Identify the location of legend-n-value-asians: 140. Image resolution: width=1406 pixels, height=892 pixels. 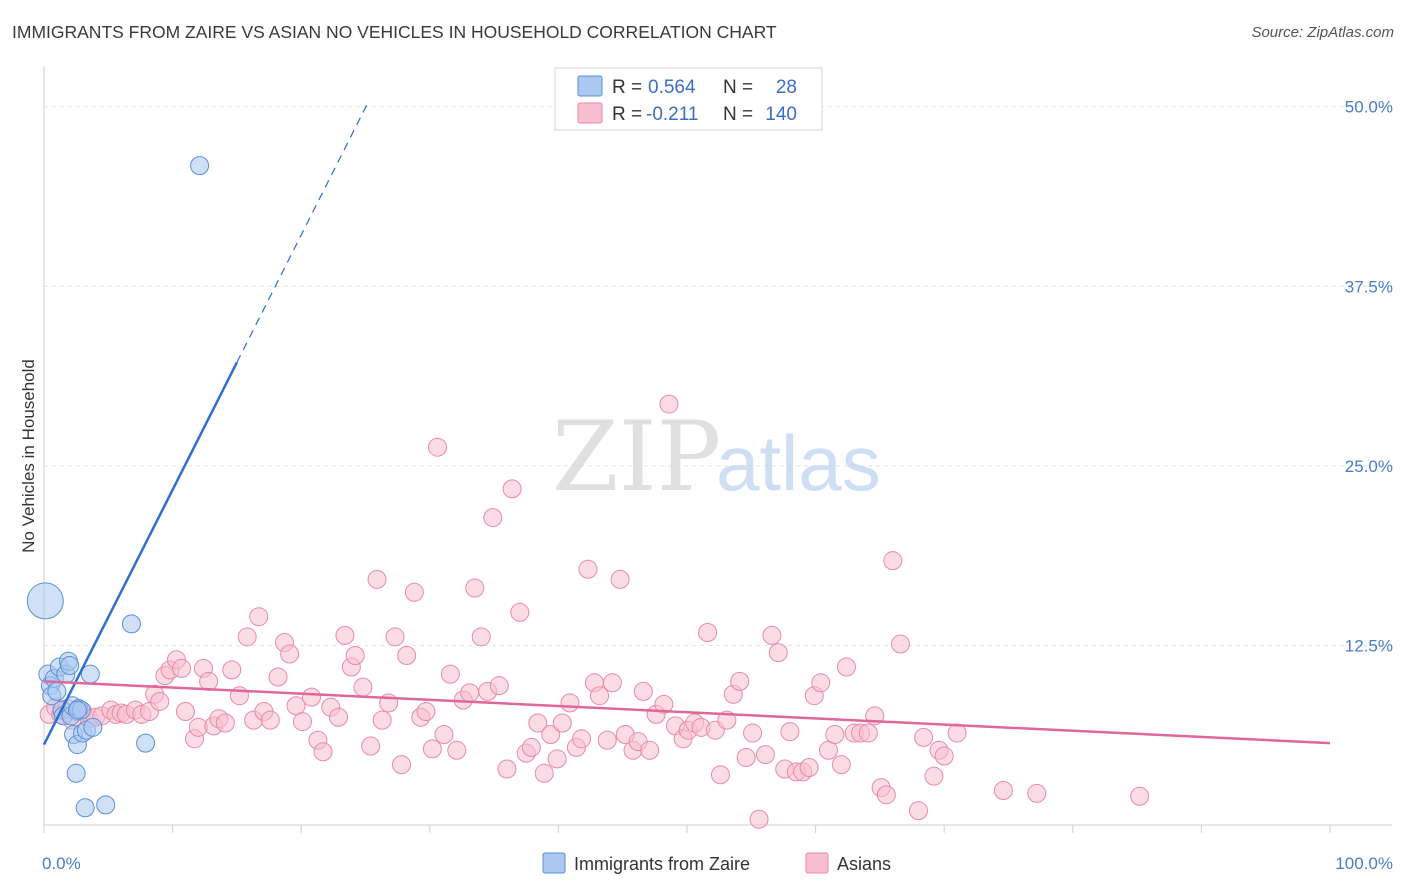
(781, 114).